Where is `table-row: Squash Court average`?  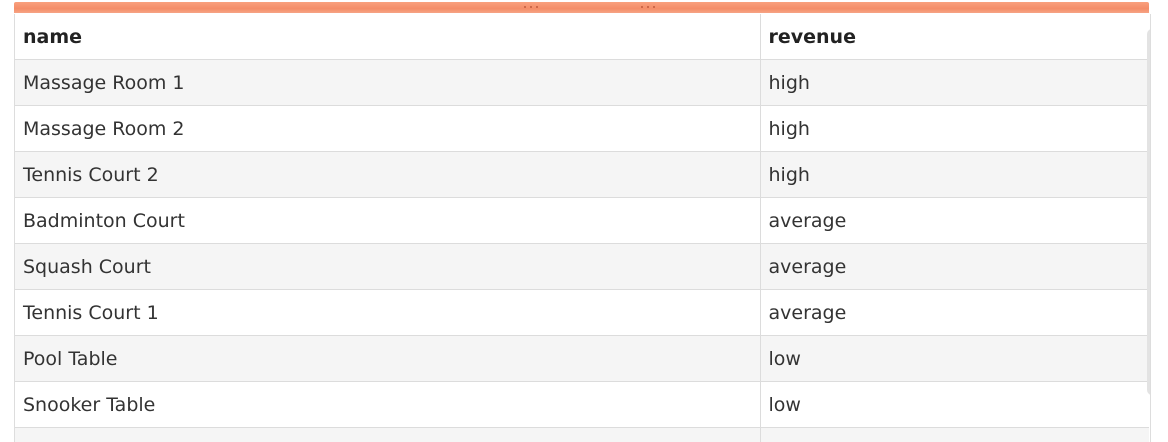 table-row: Squash Court average is located at coordinates (582, 267).